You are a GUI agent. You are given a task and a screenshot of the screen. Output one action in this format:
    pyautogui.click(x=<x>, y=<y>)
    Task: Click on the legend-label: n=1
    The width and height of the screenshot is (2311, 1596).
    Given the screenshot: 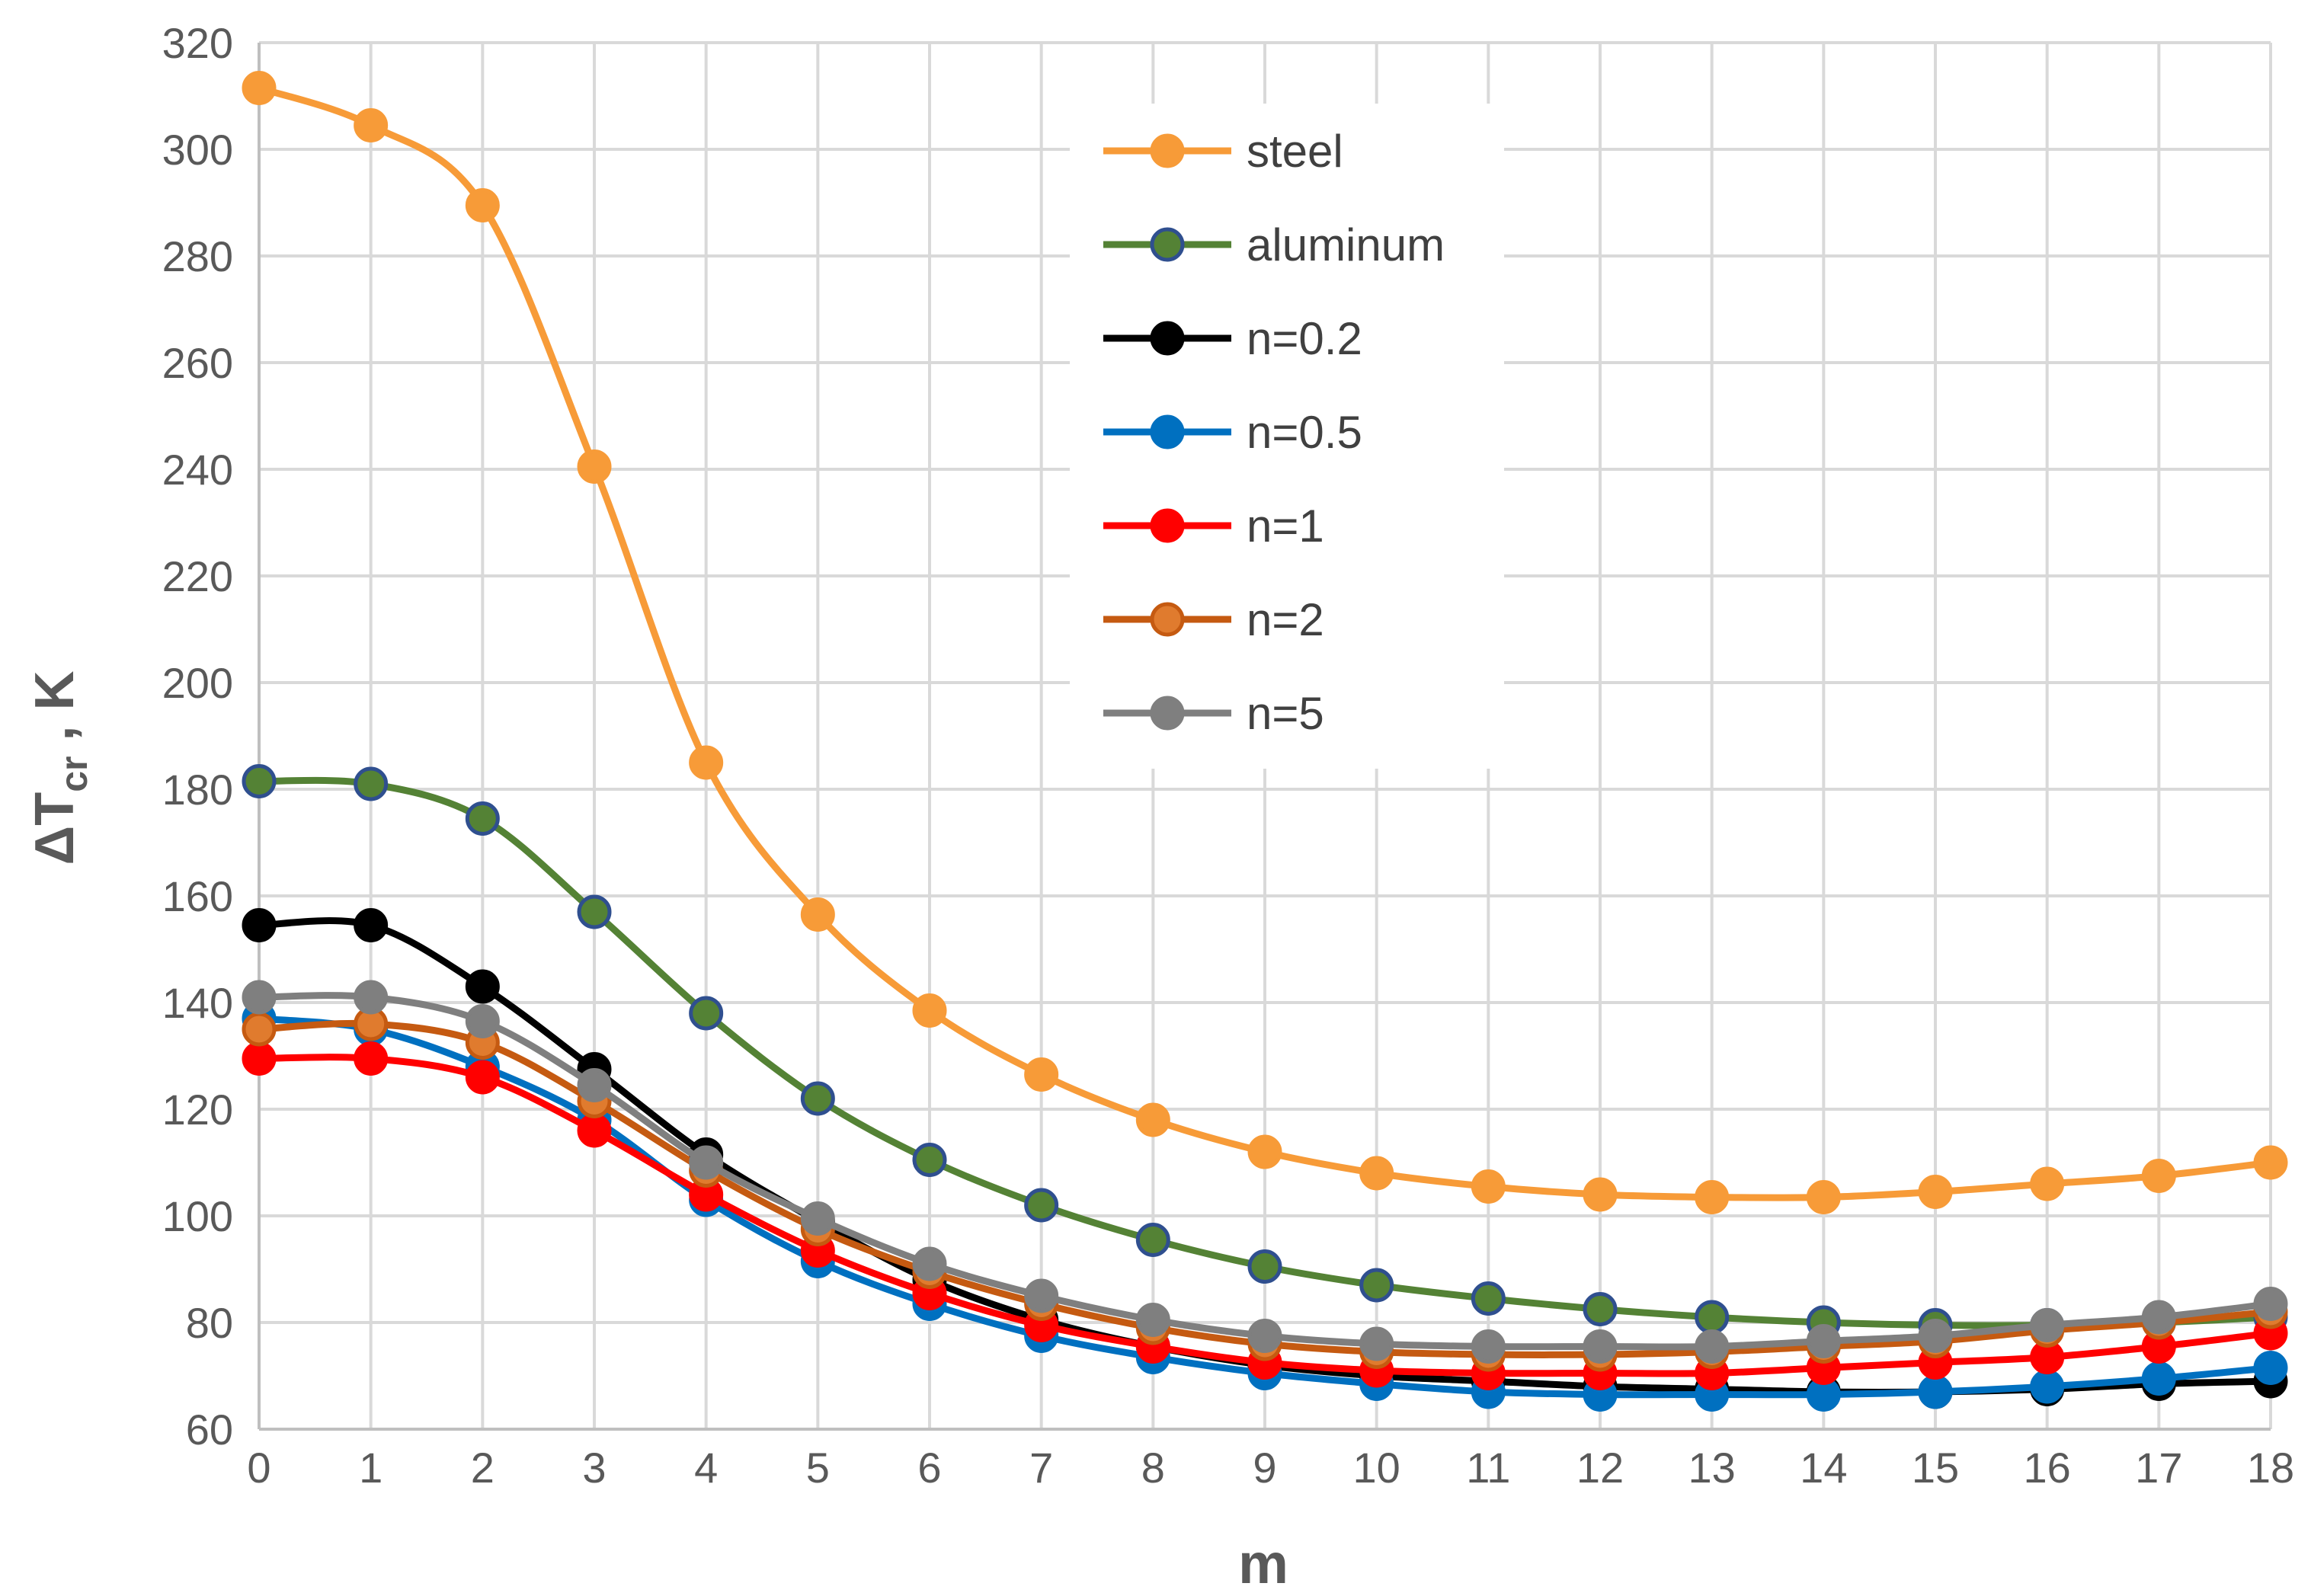 What is the action you would take?
    pyautogui.click(x=1285, y=526)
    